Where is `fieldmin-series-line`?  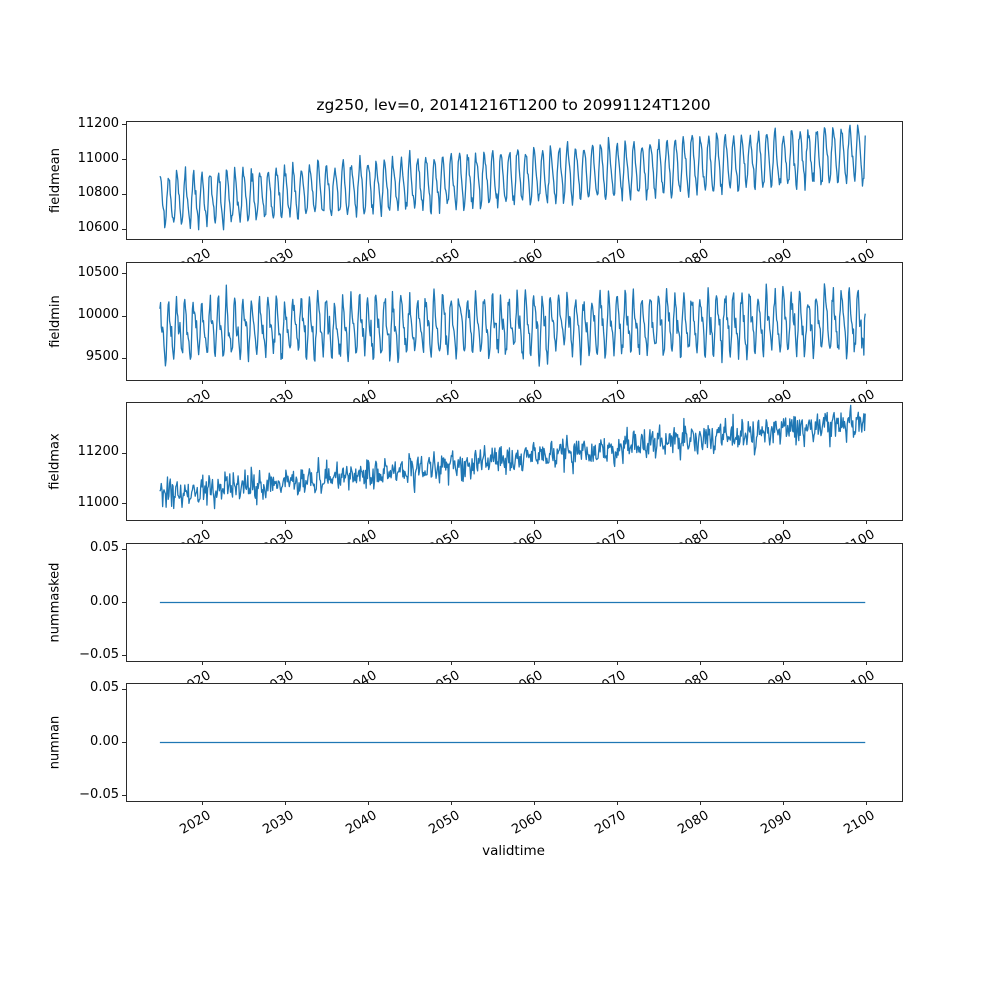 fieldmin-series-line is located at coordinates (512, 325).